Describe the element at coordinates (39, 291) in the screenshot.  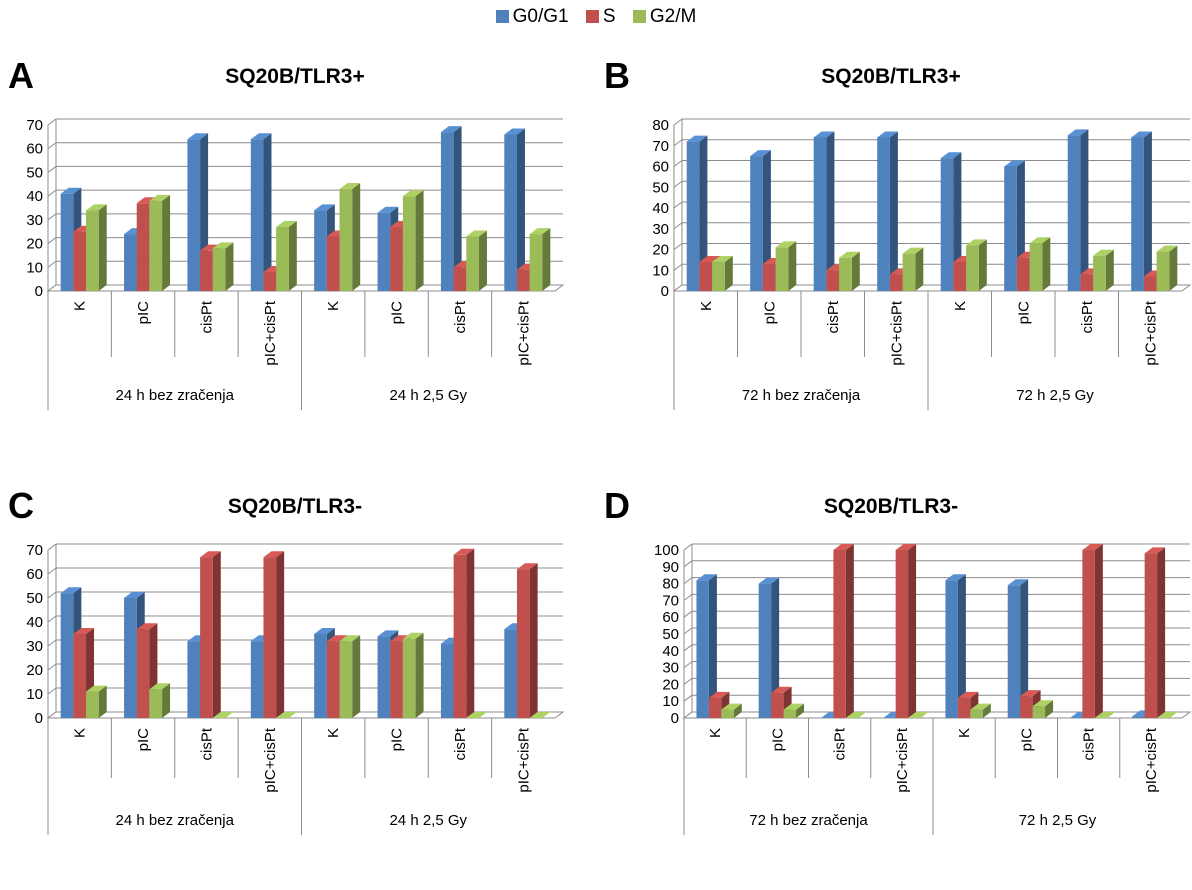
I see `y-tick-label: 0` at that location.